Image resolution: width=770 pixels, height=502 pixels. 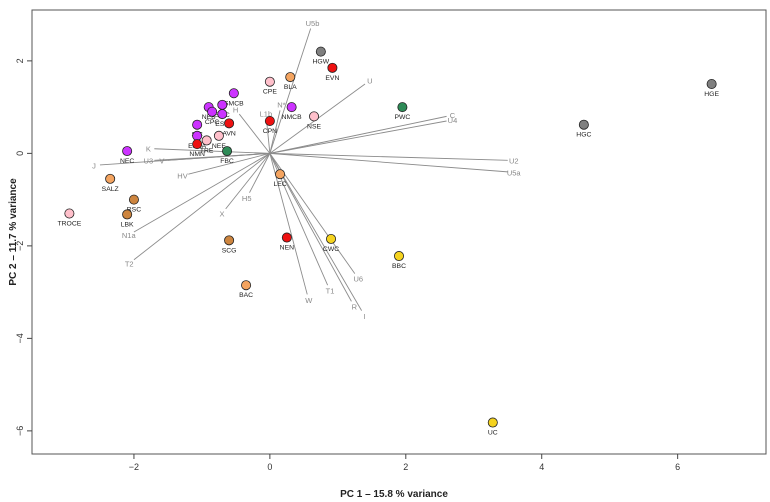 What do you see at coordinates (207, 150) in the screenshot?
I see `sample-label: TRE` at bounding box center [207, 150].